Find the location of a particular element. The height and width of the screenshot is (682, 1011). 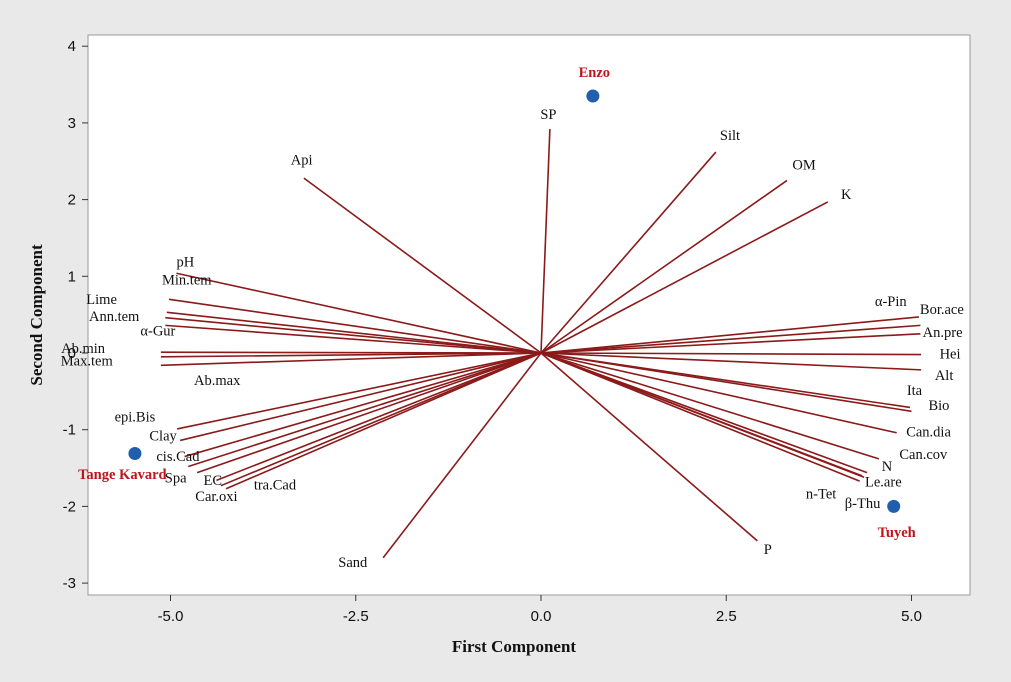

y-tick-label: -2 is located at coordinates (69, 506).